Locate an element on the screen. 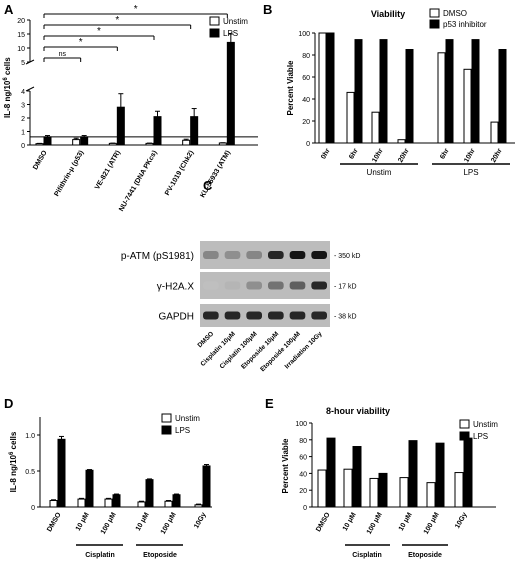 The width and height of the screenshot is (520, 584). legend-swatch-lps is located at coordinates (214, 33).